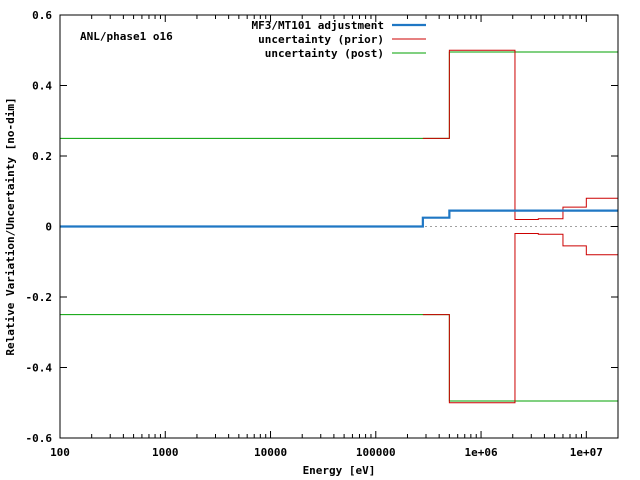 This screenshot has height=480, width=640. I want to click on y-tick-label: -0.4, so click(39, 368).